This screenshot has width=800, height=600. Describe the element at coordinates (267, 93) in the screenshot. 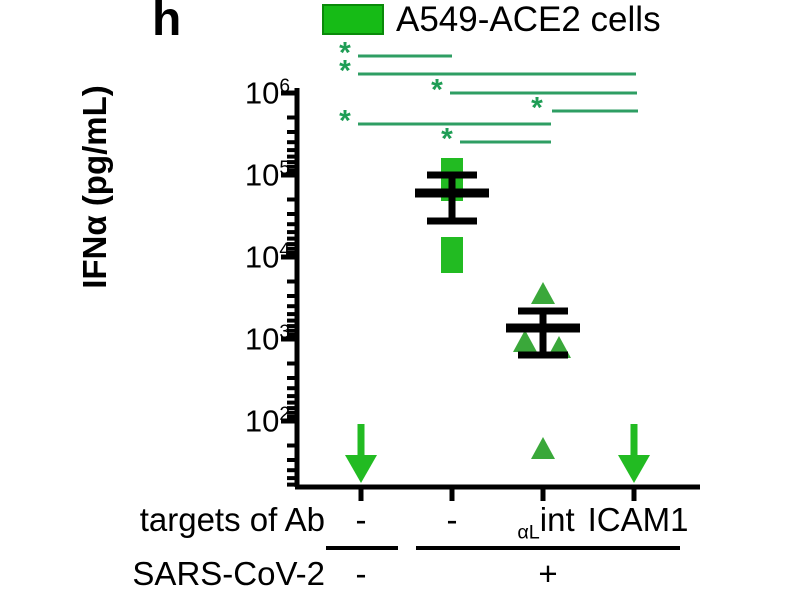

I see `y-tick-label-1e6: 10⁶` at that location.